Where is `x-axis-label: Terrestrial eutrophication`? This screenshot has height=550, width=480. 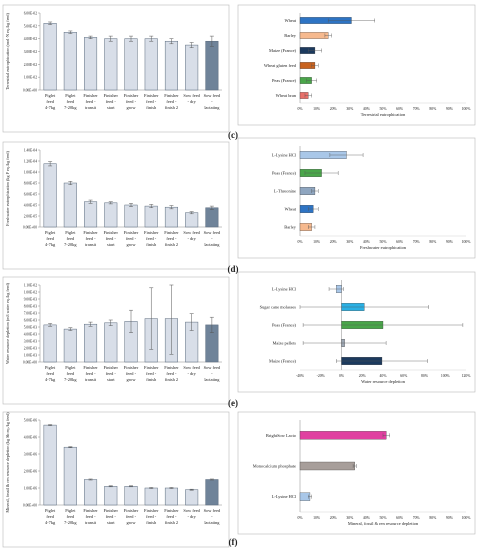
x-axis-label: Terrestrial eutrophication is located at coordinates (383, 114).